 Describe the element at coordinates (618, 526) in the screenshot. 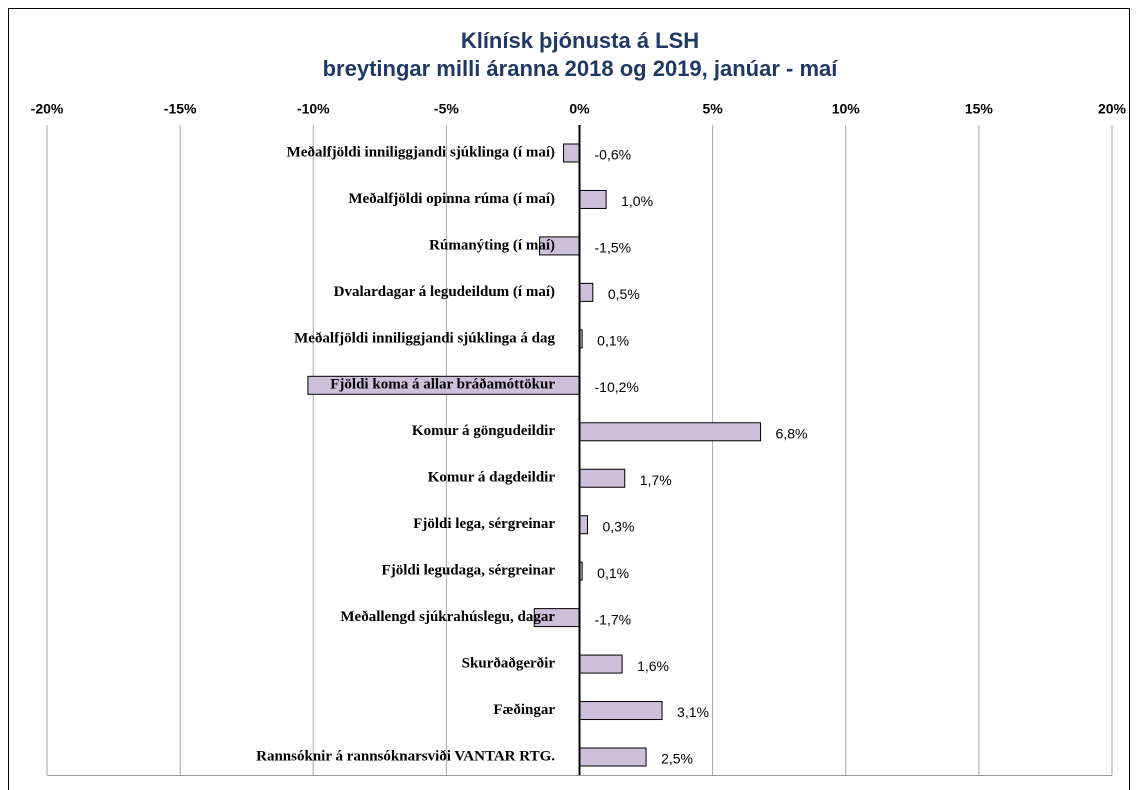

I see `data-label: 0,3%` at that location.